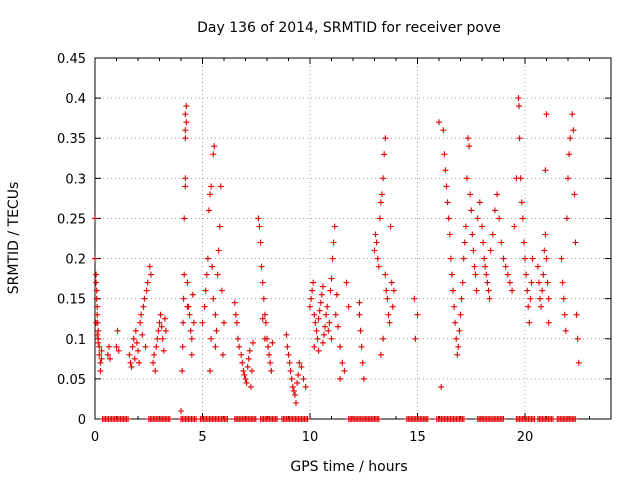 The image size is (640, 480). I want to click on y-axis-label: SRMTID / TECUs, so click(14, 238).